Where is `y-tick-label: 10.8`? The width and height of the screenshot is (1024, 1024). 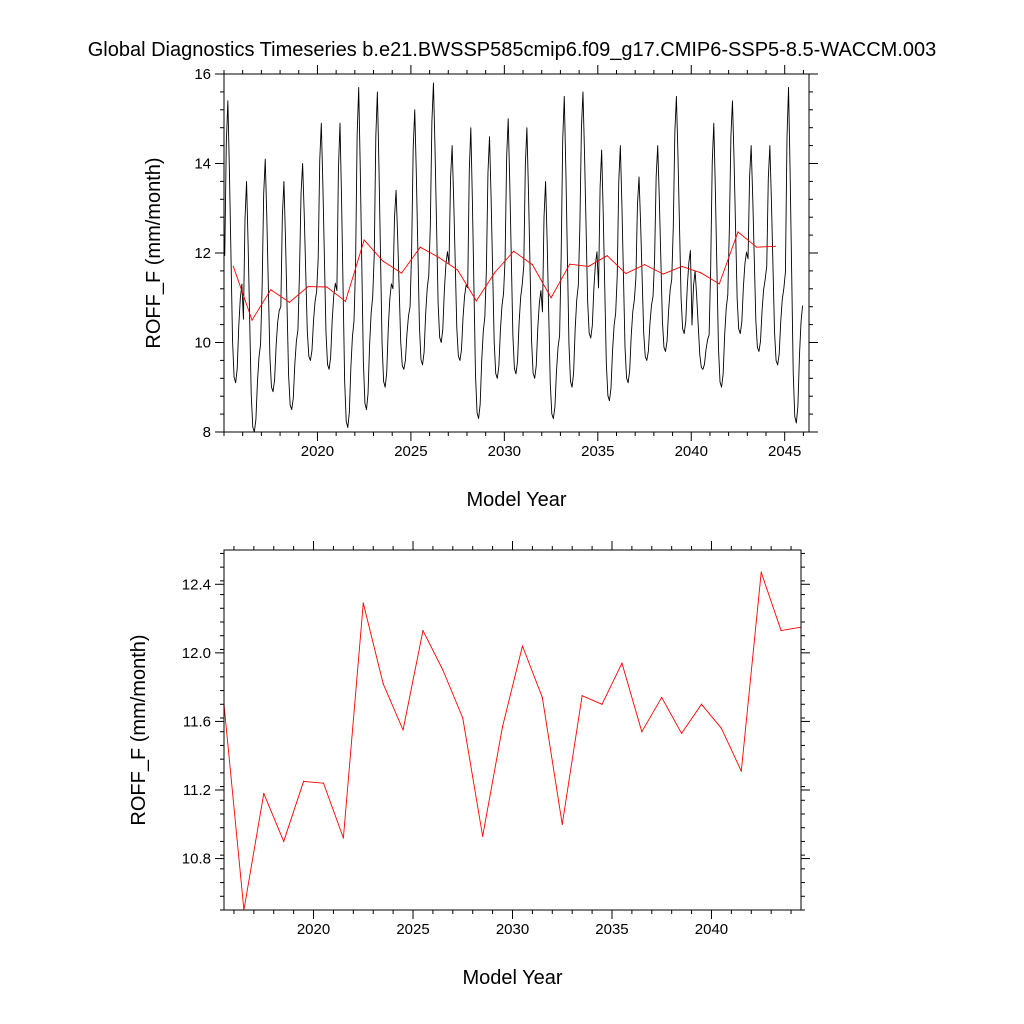
y-tick-label: 10.8 is located at coordinates (196, 859).